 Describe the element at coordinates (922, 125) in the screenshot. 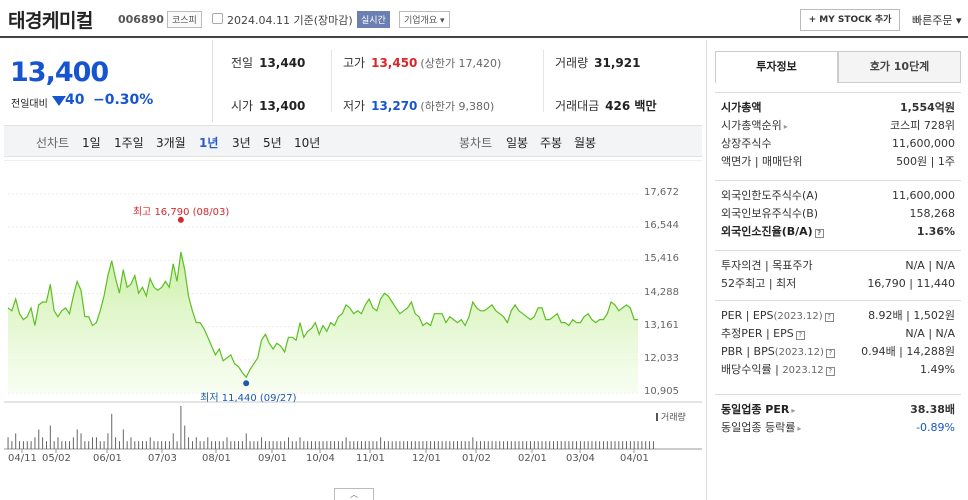

I see `info-value: 코스피 728위` at that location.